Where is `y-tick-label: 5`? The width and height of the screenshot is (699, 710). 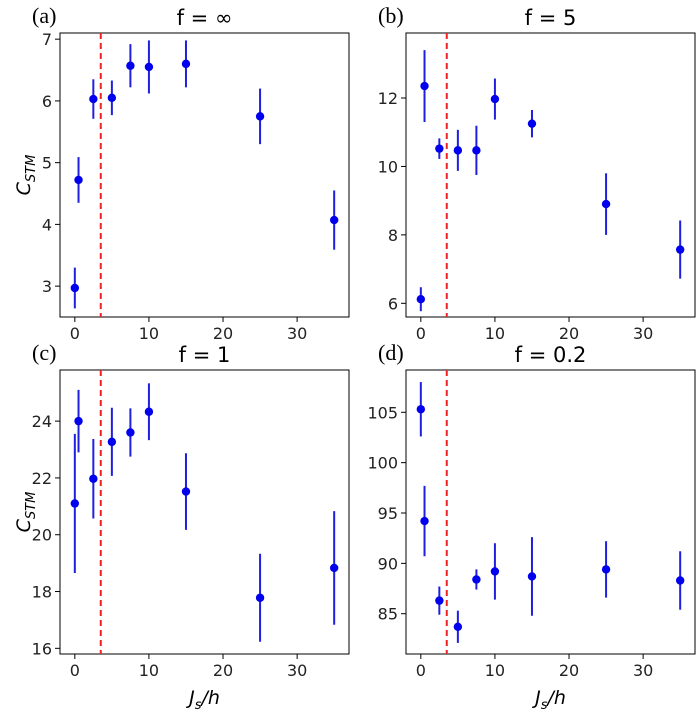
y-tick-label: 5 is located at coordinates (47, 163).